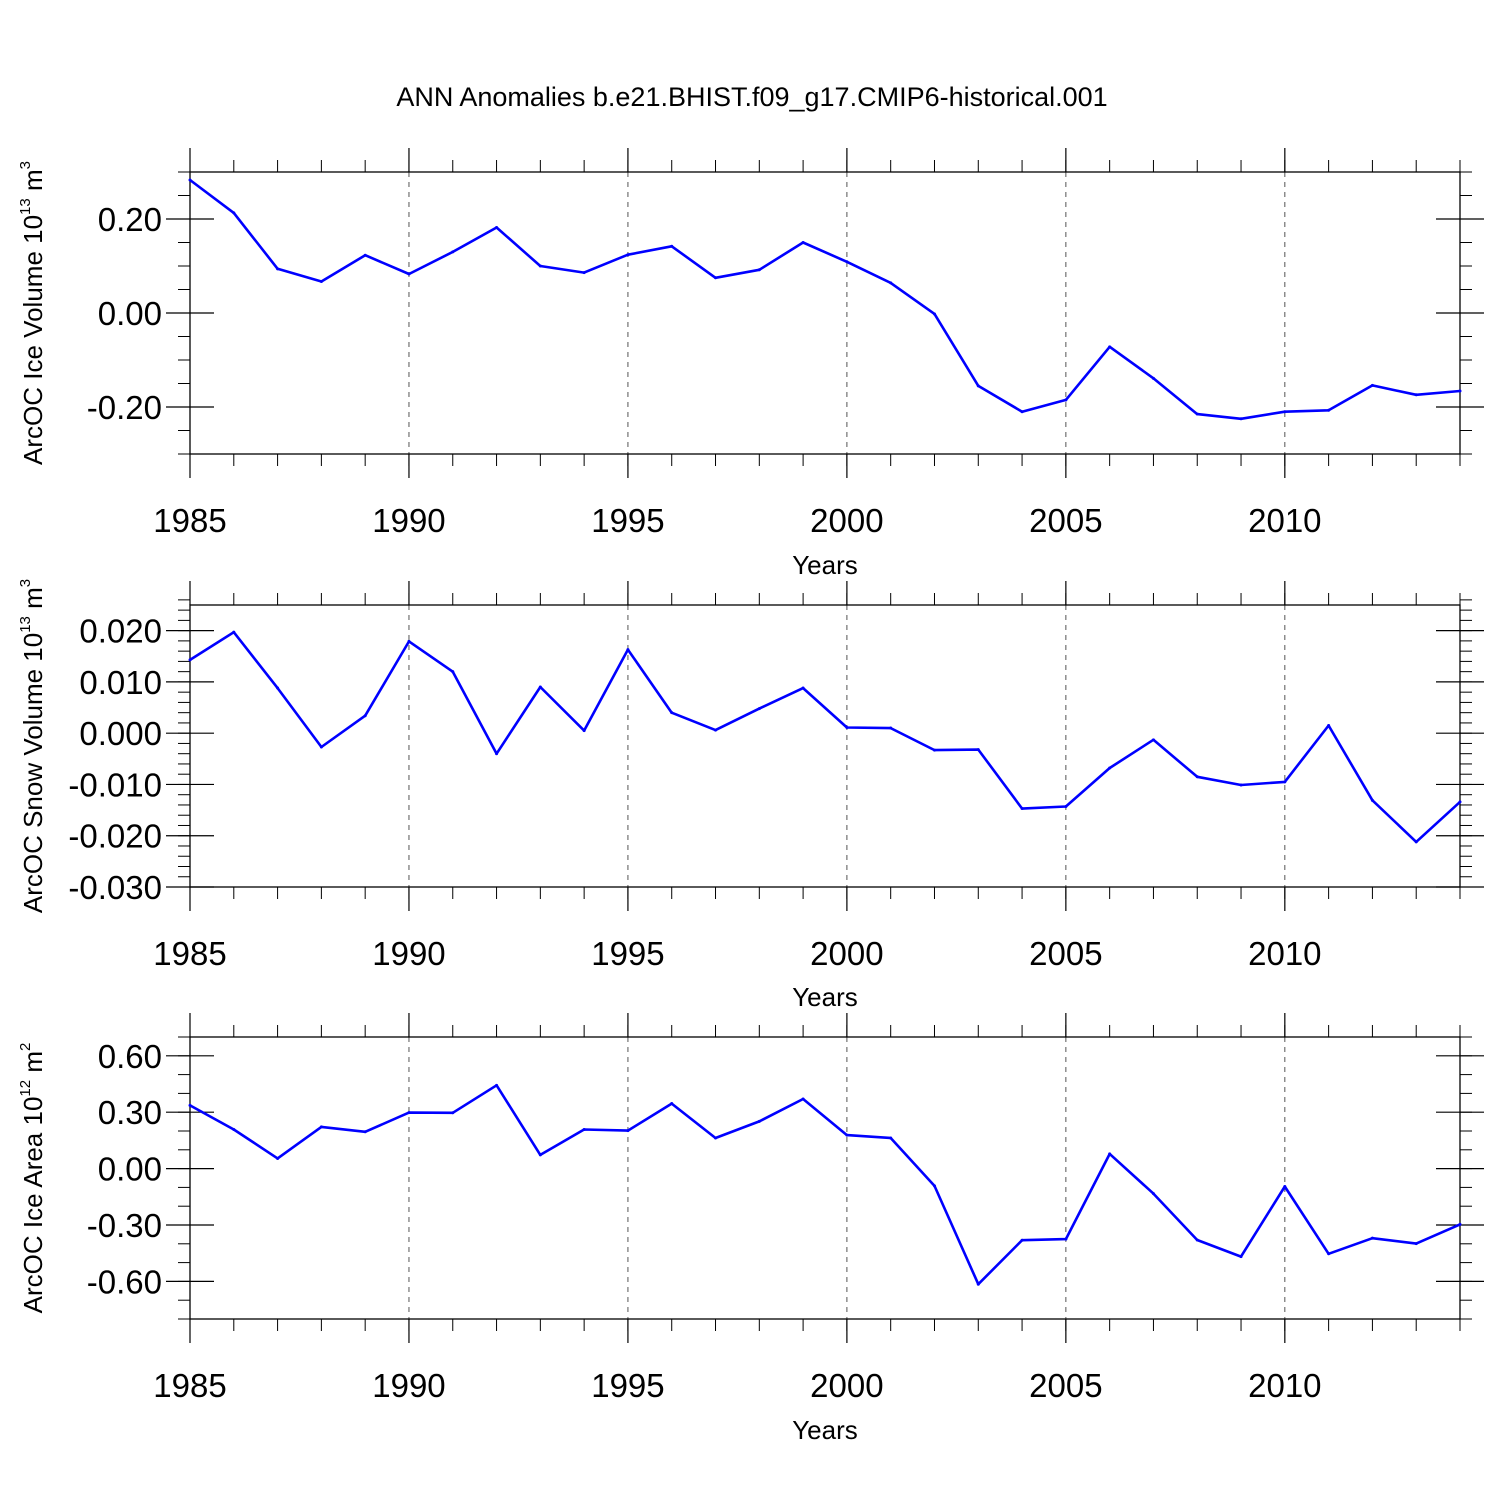 Image resolution: width=1500 pixels, height=1500 pixels. Describe the element at coordinates (124, 1225) in the screenshot. I see `y-tick-label: -0.30` at that location.